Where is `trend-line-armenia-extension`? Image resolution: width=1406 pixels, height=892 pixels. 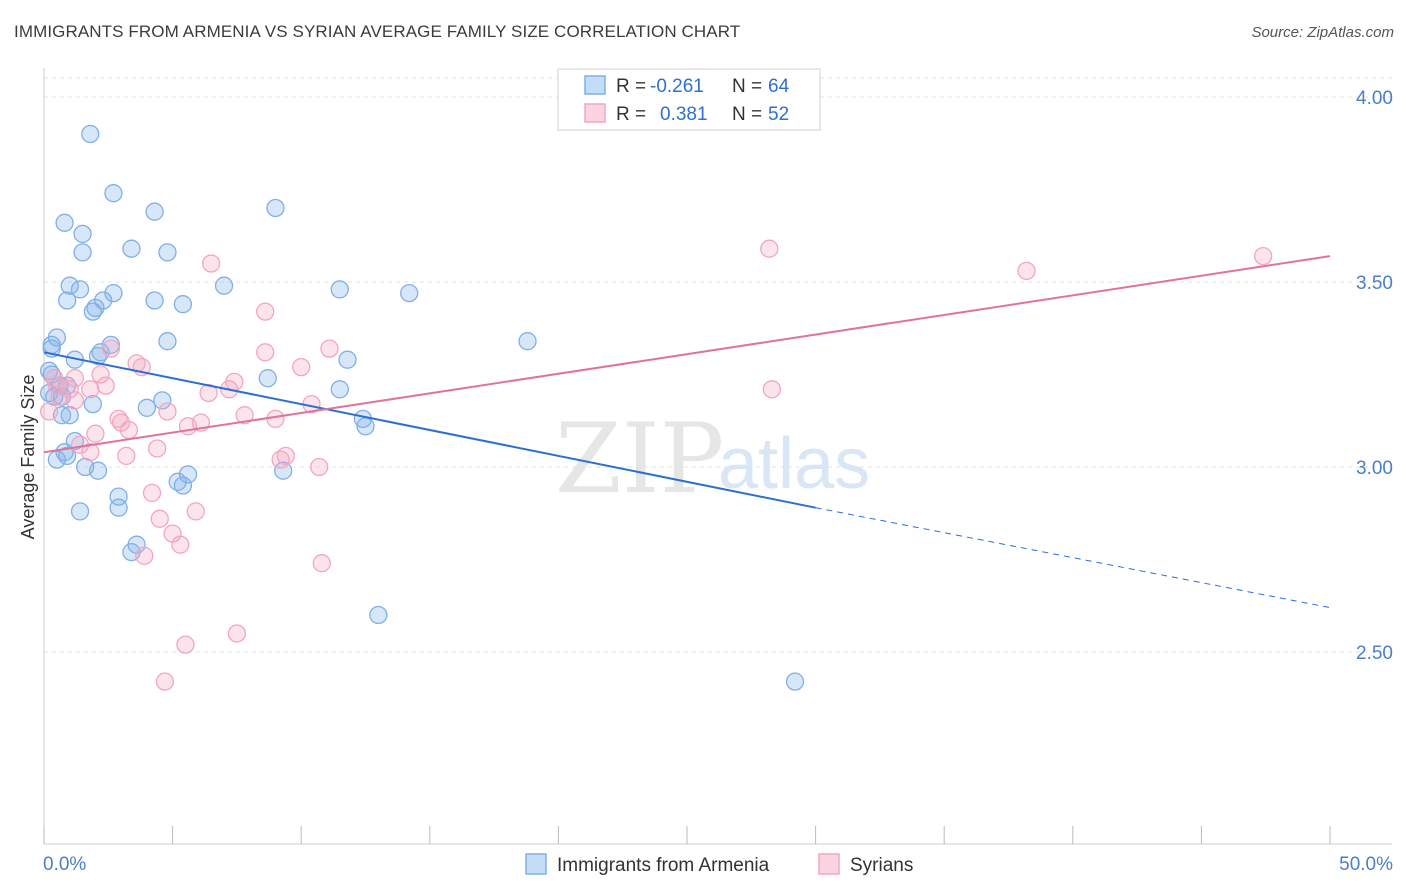
trend-line-armenia-extension is located at coordinates (1073, 558).